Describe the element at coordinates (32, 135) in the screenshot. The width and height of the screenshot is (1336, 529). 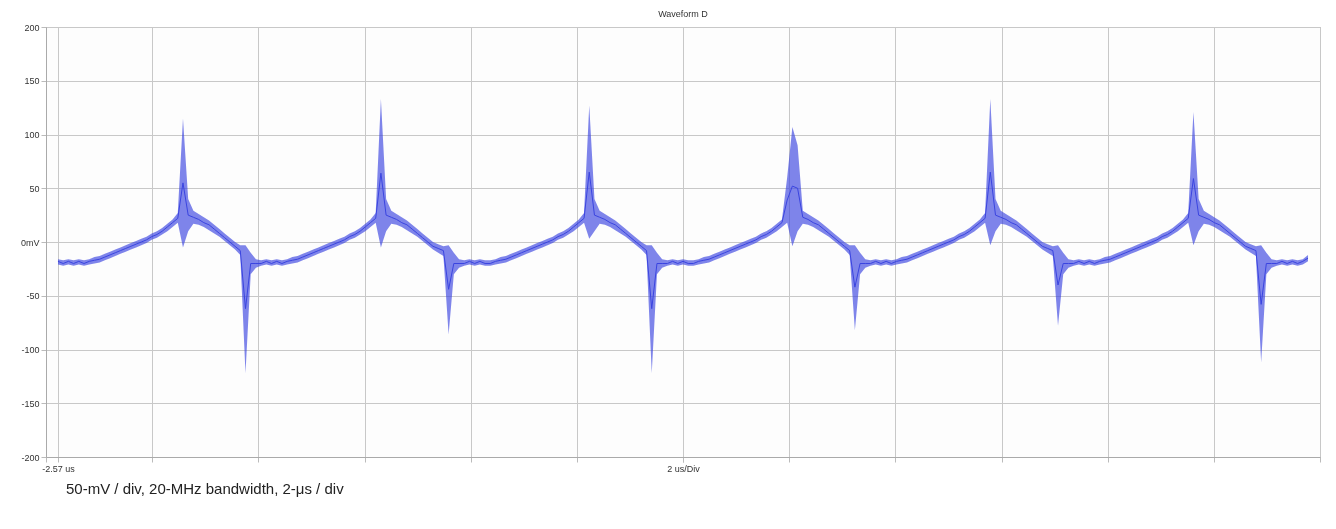
I see `y-tick-label: 100` at that location.